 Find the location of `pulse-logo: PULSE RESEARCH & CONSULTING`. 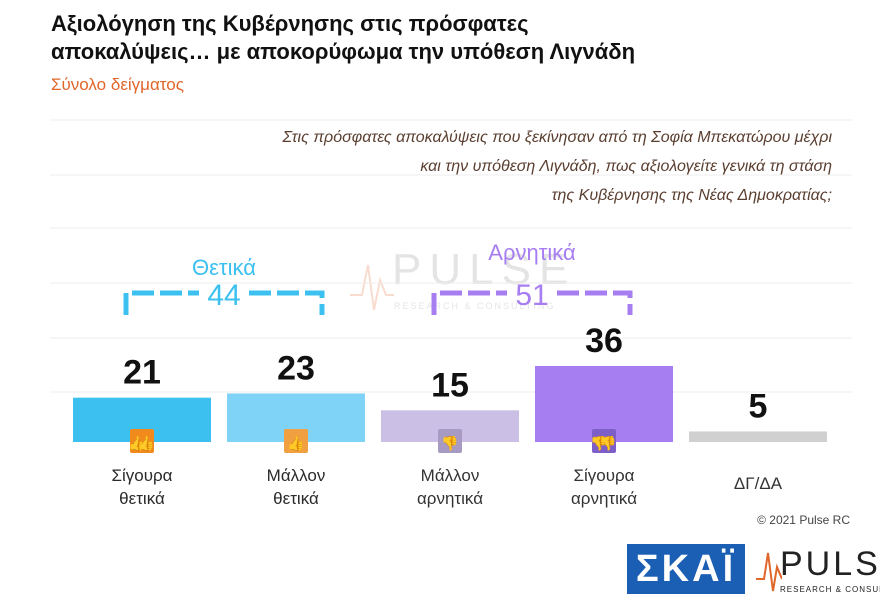

pulse-logo: PULSE RESEARCH & CONSULTING is located at coordinates (818, 571).